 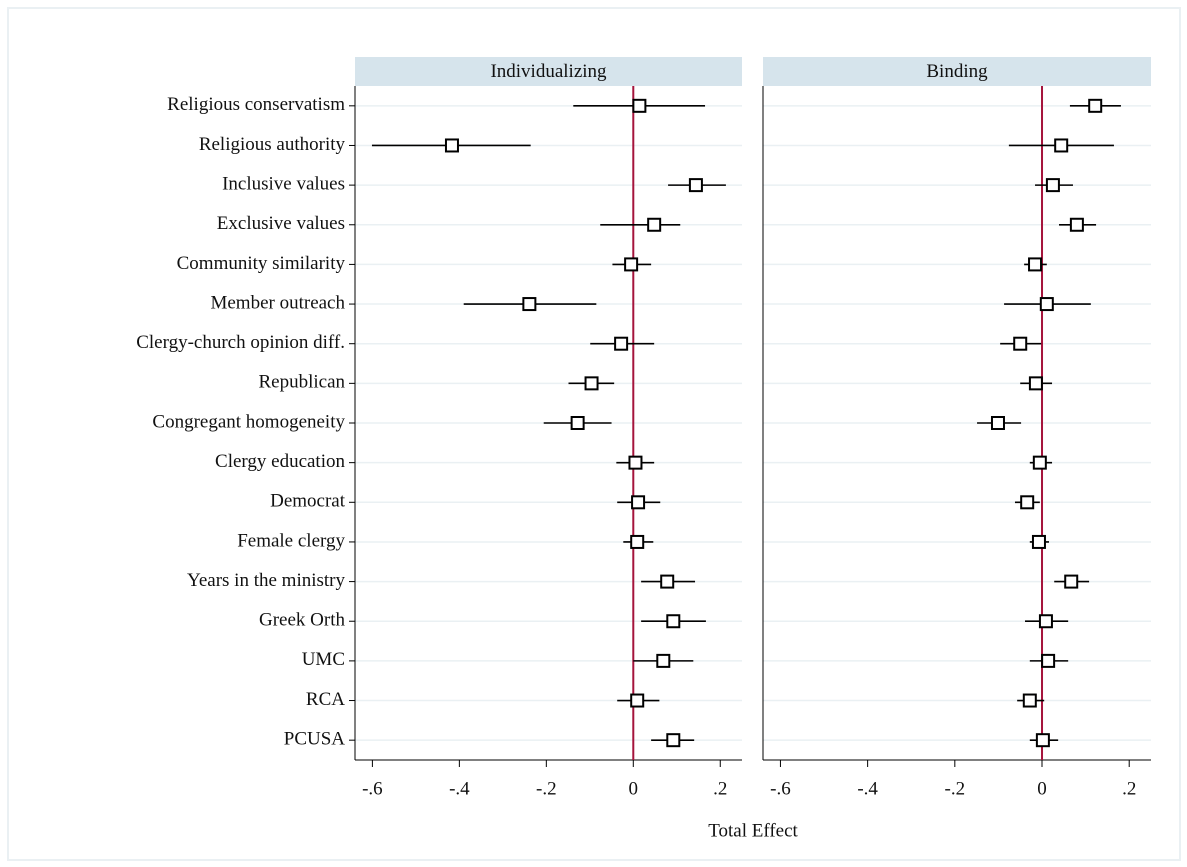 What do you see at coordinates (281, 223) in the screenshot?
I see `y-tick-label: Exclusive values` at bounding box center [281, 223].